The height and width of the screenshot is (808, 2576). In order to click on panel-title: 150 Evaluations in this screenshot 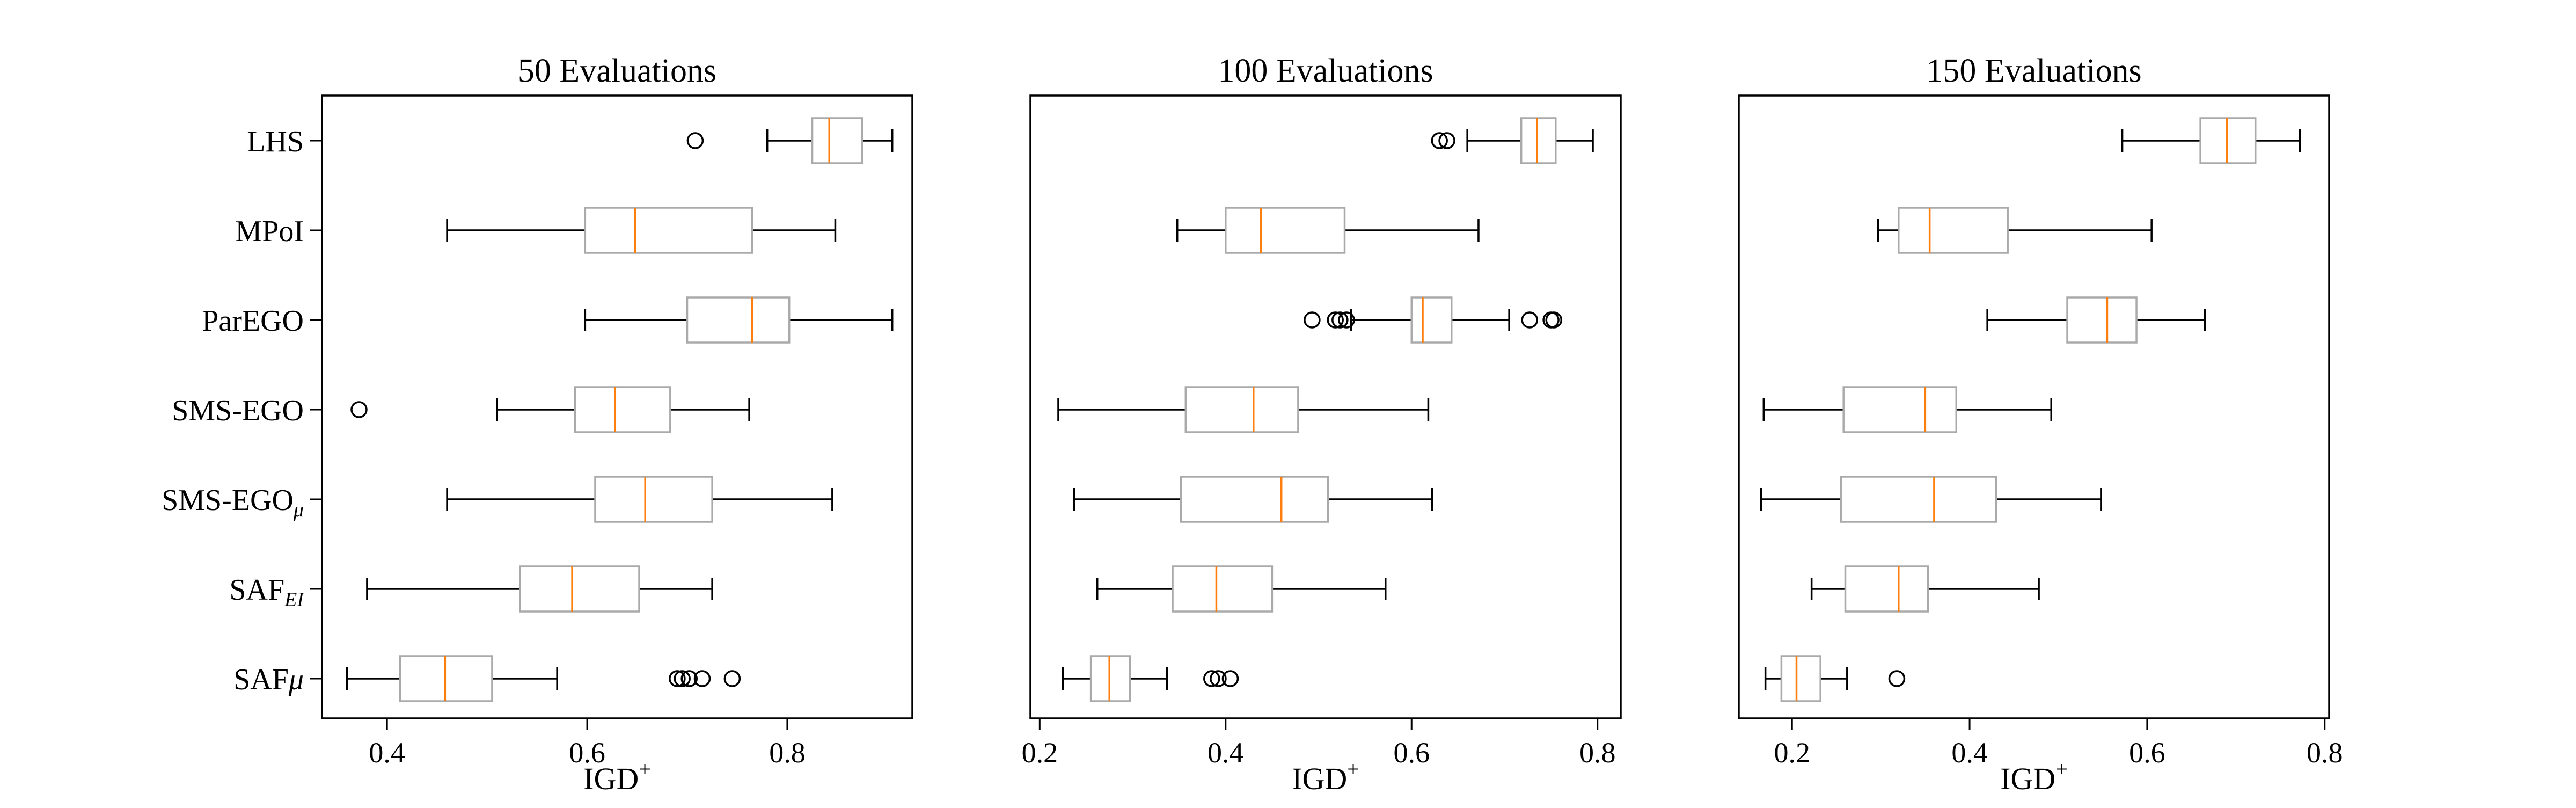, I will do `click(2033, 71)`.